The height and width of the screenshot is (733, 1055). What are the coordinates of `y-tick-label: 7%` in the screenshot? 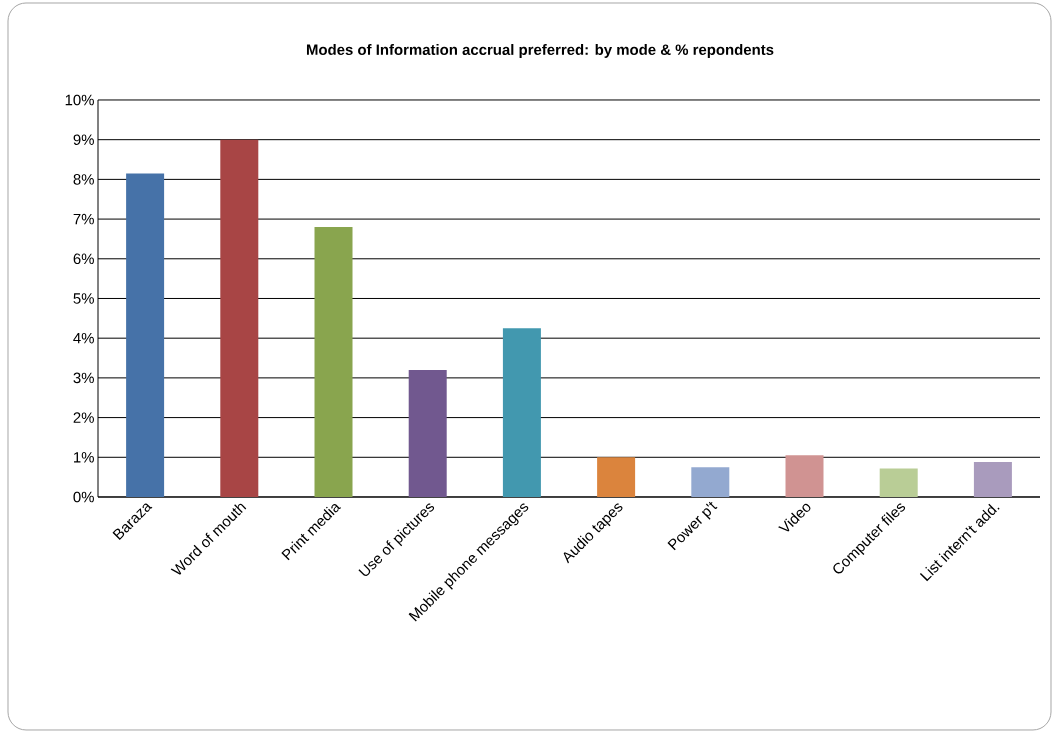 It's located at (83, 219).